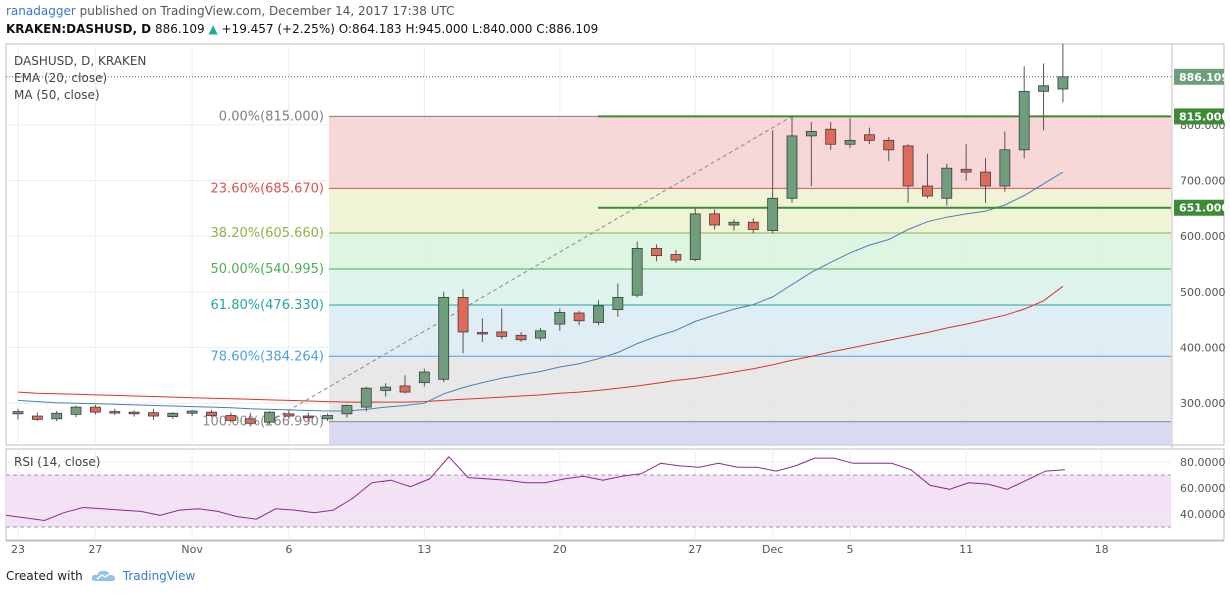 Image resolution: width=1230 pixels, height=594 pixels. Describe the element at coordinates (1204, 116) in the screenshot. I see `level-tag: 815.000` at that location.